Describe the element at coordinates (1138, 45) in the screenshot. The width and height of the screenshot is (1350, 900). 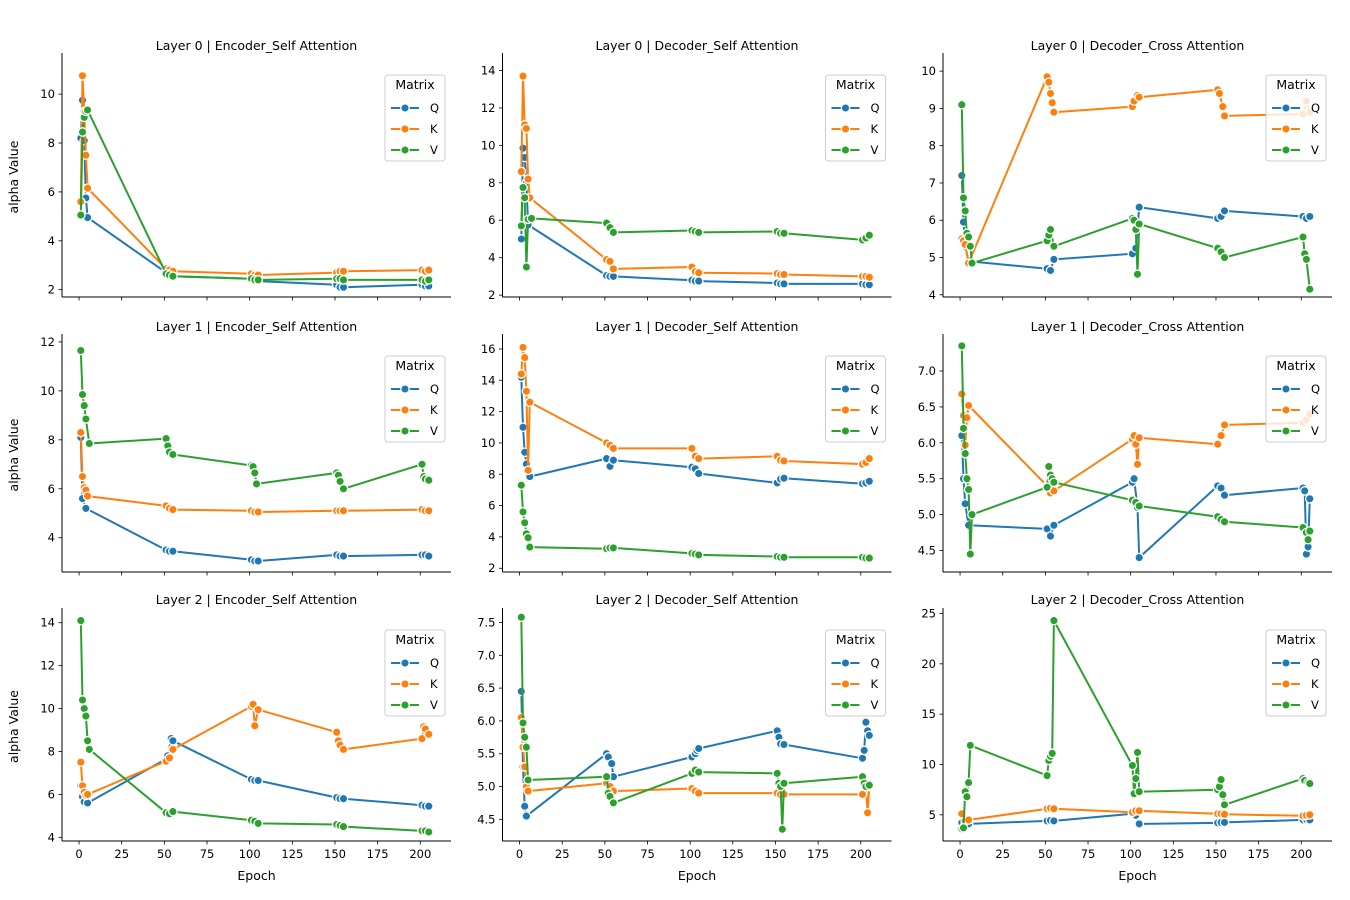
I see `chart-title: Layer 0 | Decoder_Cross Attention` at that location.